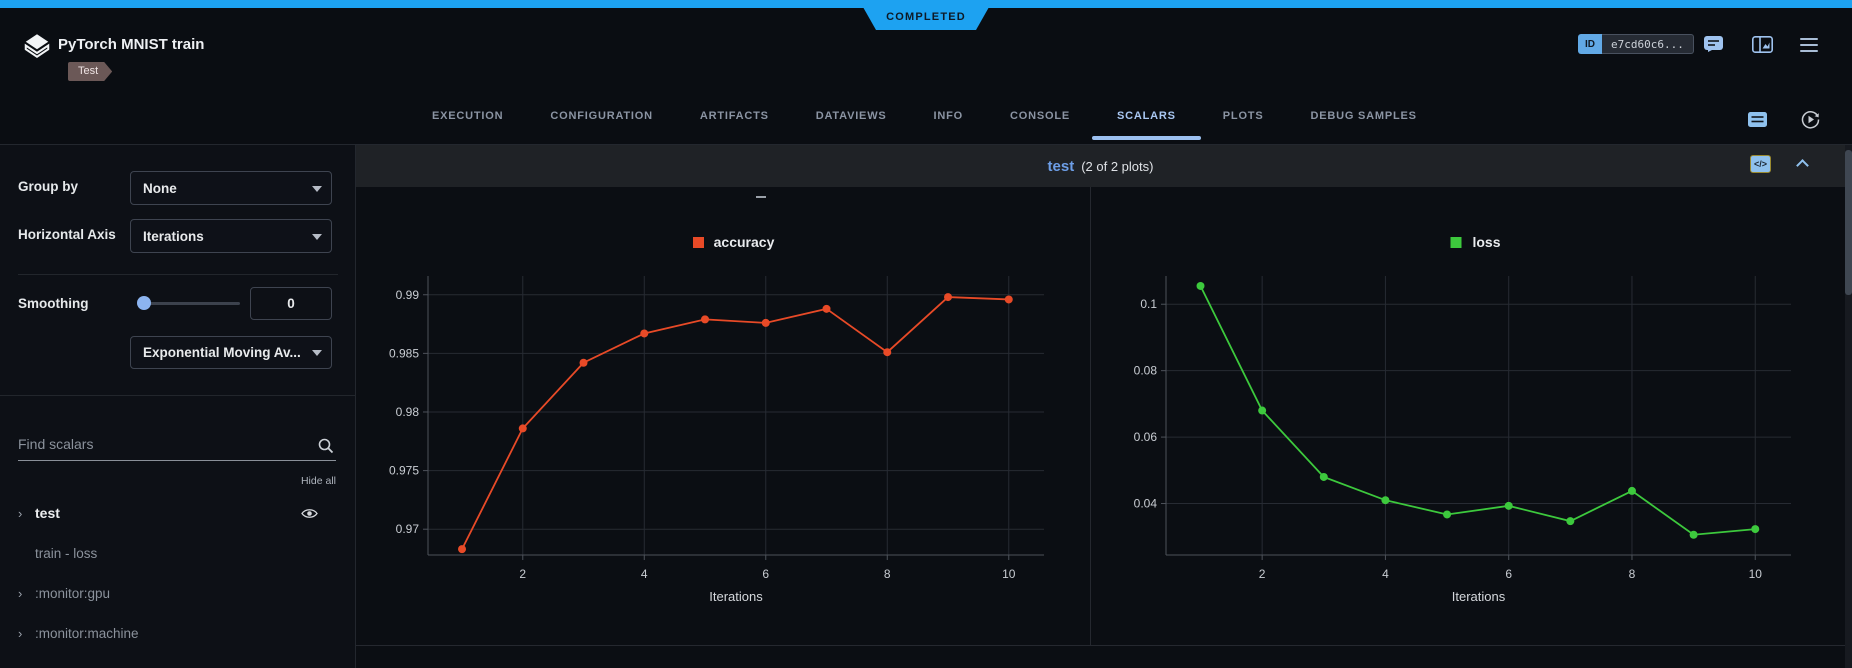 Image resolution: width=1852 pixels, height=668 pixels. I want to click on tab-info: INFO, so click(948, 116).